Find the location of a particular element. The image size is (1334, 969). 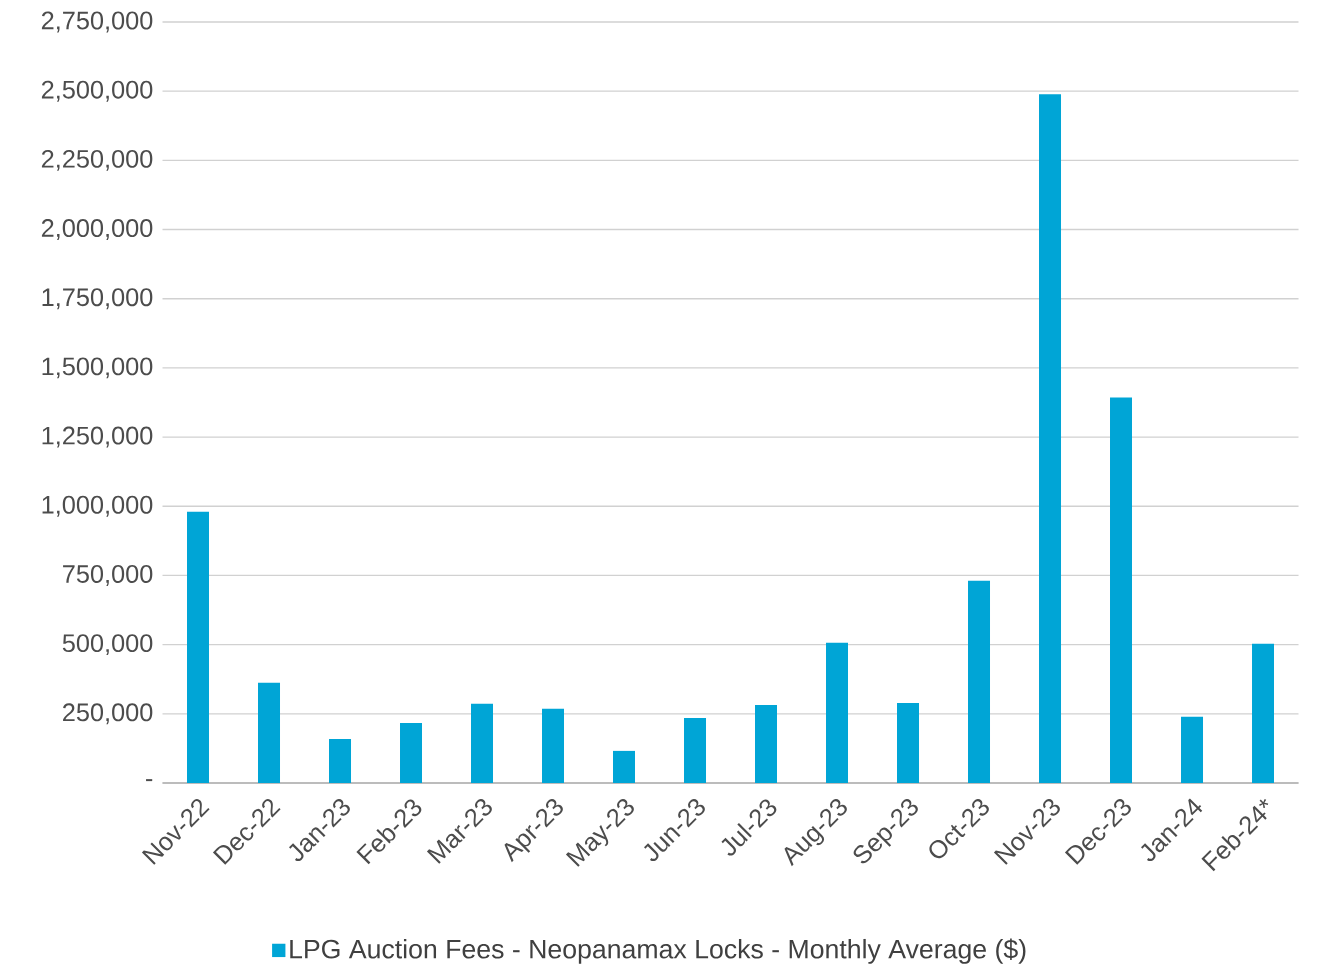

y-tick-label: 1,500,000 is located at coordinates (97, 368).